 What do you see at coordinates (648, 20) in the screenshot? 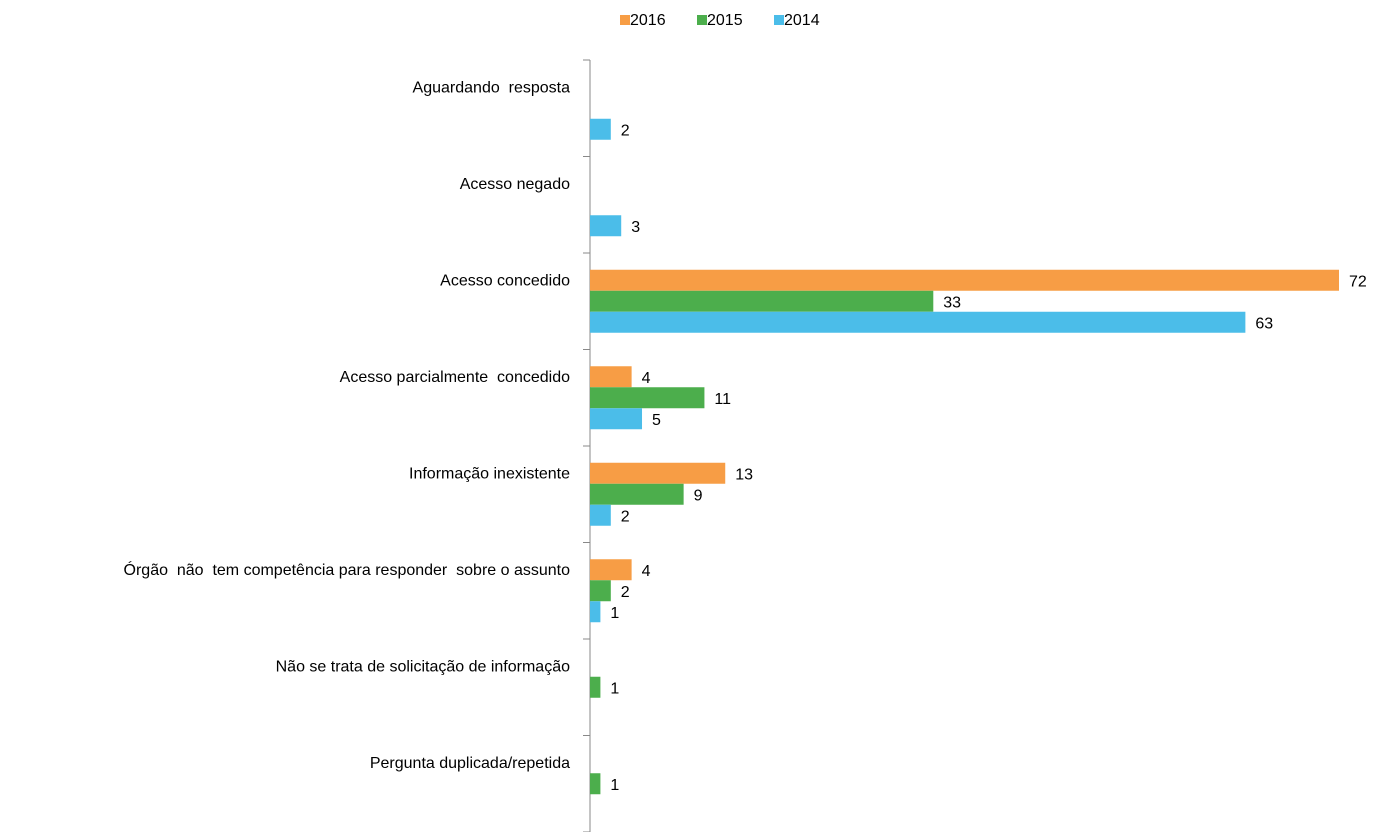
I see `legend-label: 2016` at bounding box center [648, 20].